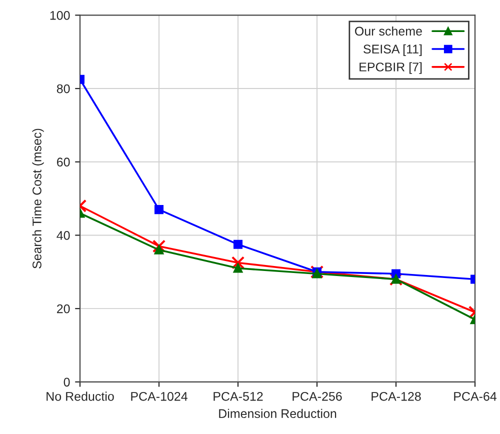  I want to click on x-tick-label: PCA-1024, so click(159, 396).